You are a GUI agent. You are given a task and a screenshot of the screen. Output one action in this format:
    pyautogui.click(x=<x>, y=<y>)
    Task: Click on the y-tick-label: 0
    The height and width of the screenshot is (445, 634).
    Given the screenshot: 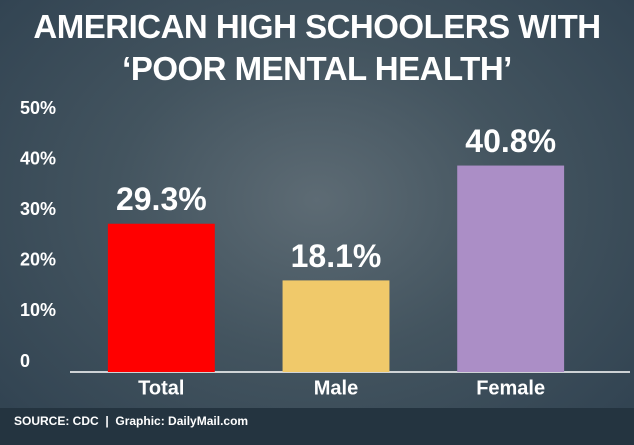 What is the action you would take?
    pyautogui.click(x=25, y=361)
    